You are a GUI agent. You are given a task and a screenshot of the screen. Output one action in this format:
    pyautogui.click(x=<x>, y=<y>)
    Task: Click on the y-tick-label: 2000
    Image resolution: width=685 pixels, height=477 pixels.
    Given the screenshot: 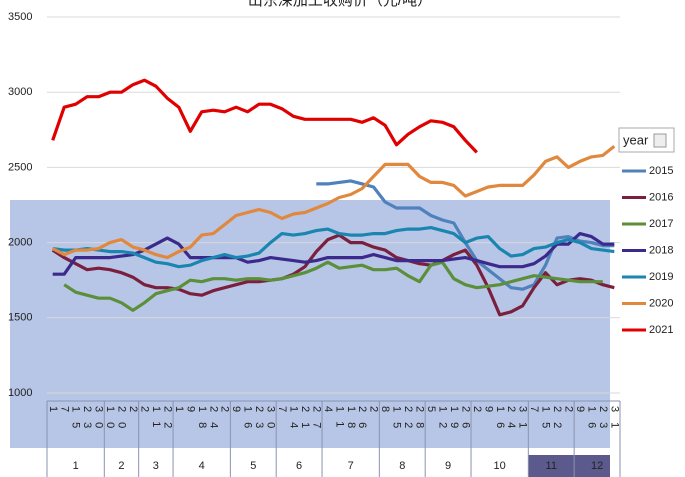 What is the action you would take?
    pyautogui.click(x=20, y=243)
    